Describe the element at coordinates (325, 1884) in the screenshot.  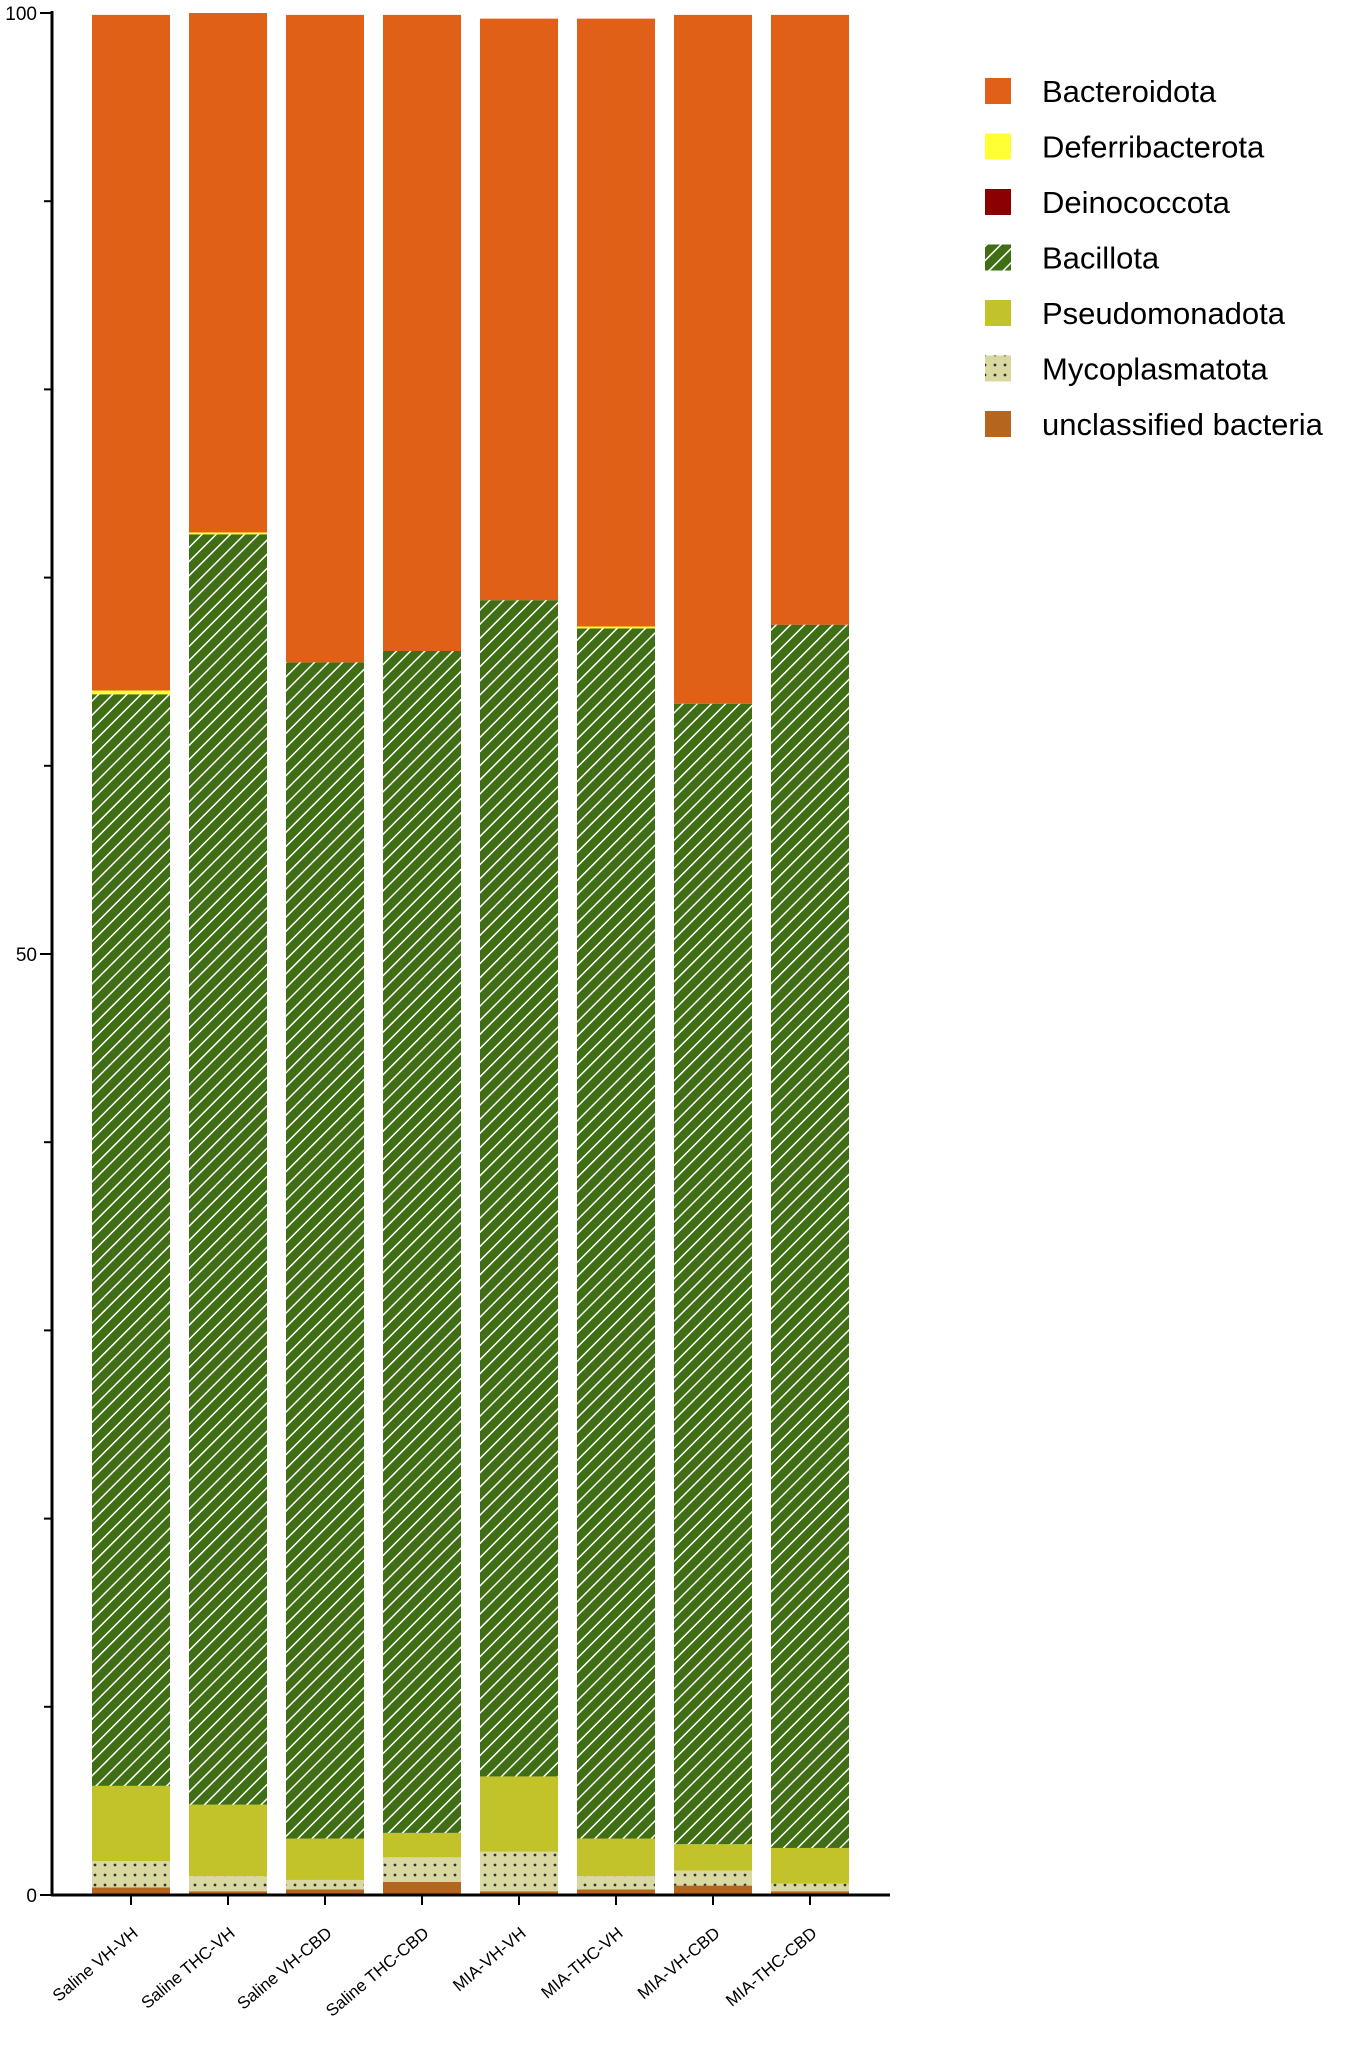
I see `segment-mycoplasmatota-saline-vh-cbd` at that location.